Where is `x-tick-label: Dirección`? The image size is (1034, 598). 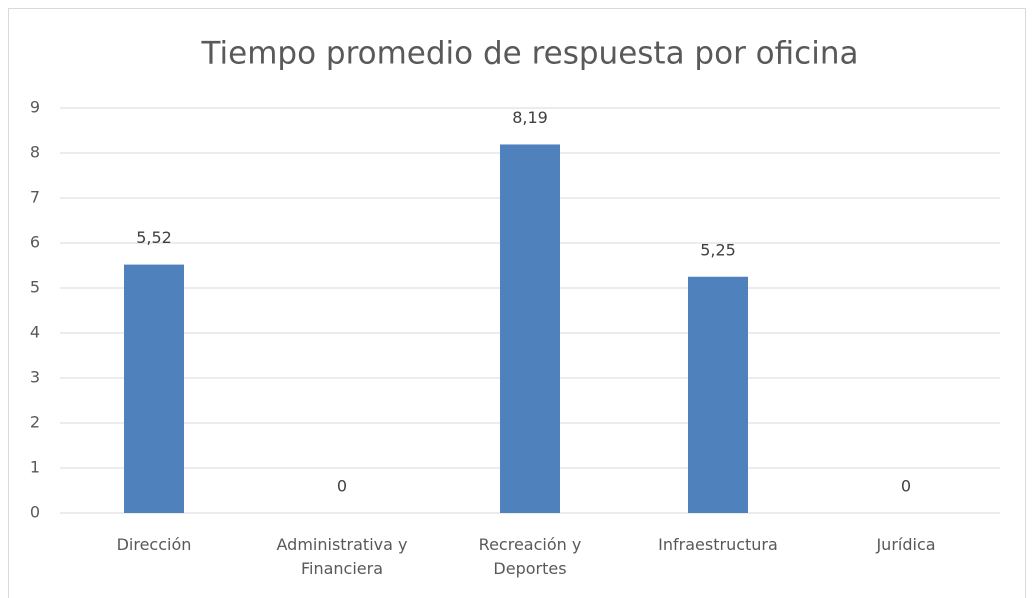
x-tick-label: Dirección is located at coordinates (154, 544).